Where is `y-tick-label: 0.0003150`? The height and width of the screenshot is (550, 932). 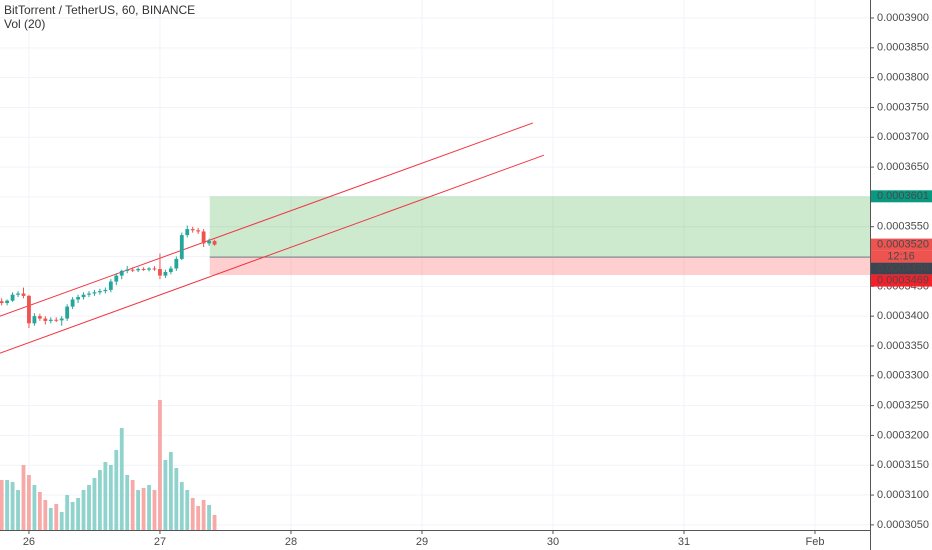 y-tick-label: 0.0003150 is located at coordinates (903, 465).